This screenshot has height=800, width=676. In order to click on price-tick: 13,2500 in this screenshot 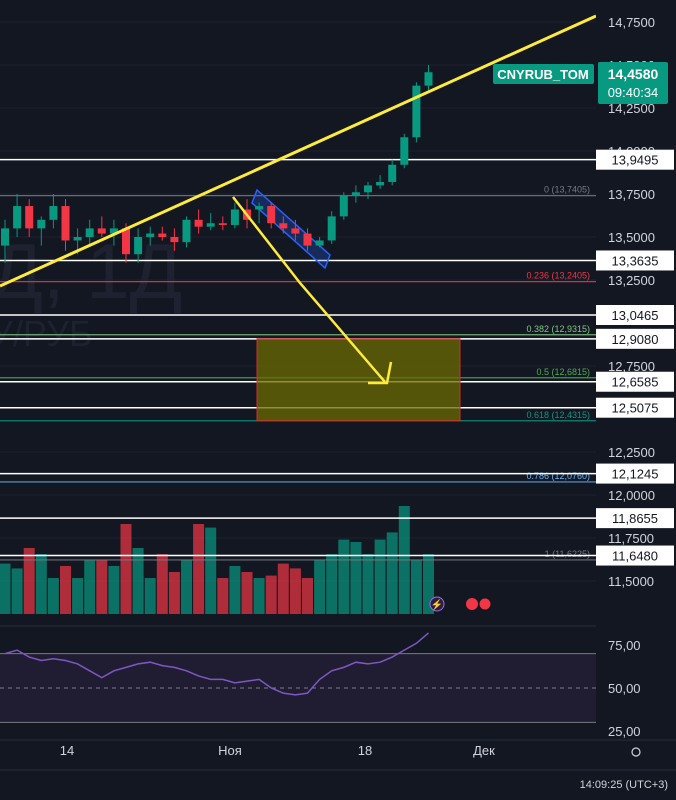, I will do `click(631, 280)`.